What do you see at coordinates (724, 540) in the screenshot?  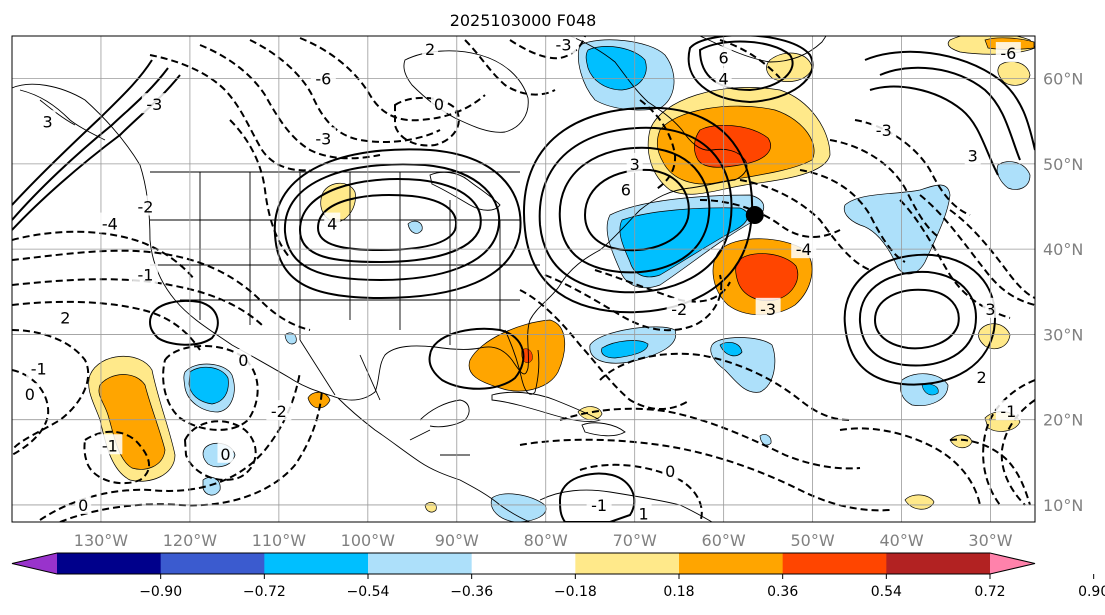 I see `longitude-label: 60°W` at bounding box center [724, 540].